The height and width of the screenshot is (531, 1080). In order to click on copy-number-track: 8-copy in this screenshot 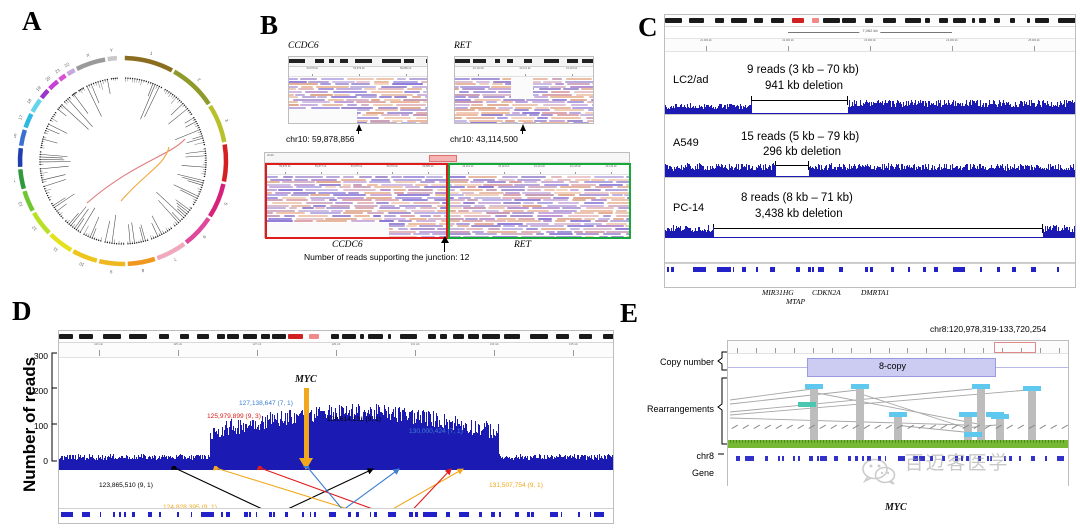, I will do `click(898, 366)`.